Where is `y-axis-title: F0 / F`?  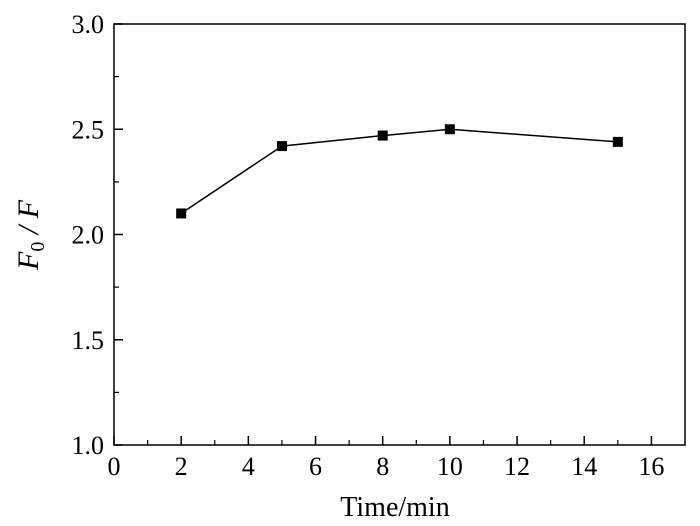
y-axis-title: F0 / F is located at coordinates (30, 235).